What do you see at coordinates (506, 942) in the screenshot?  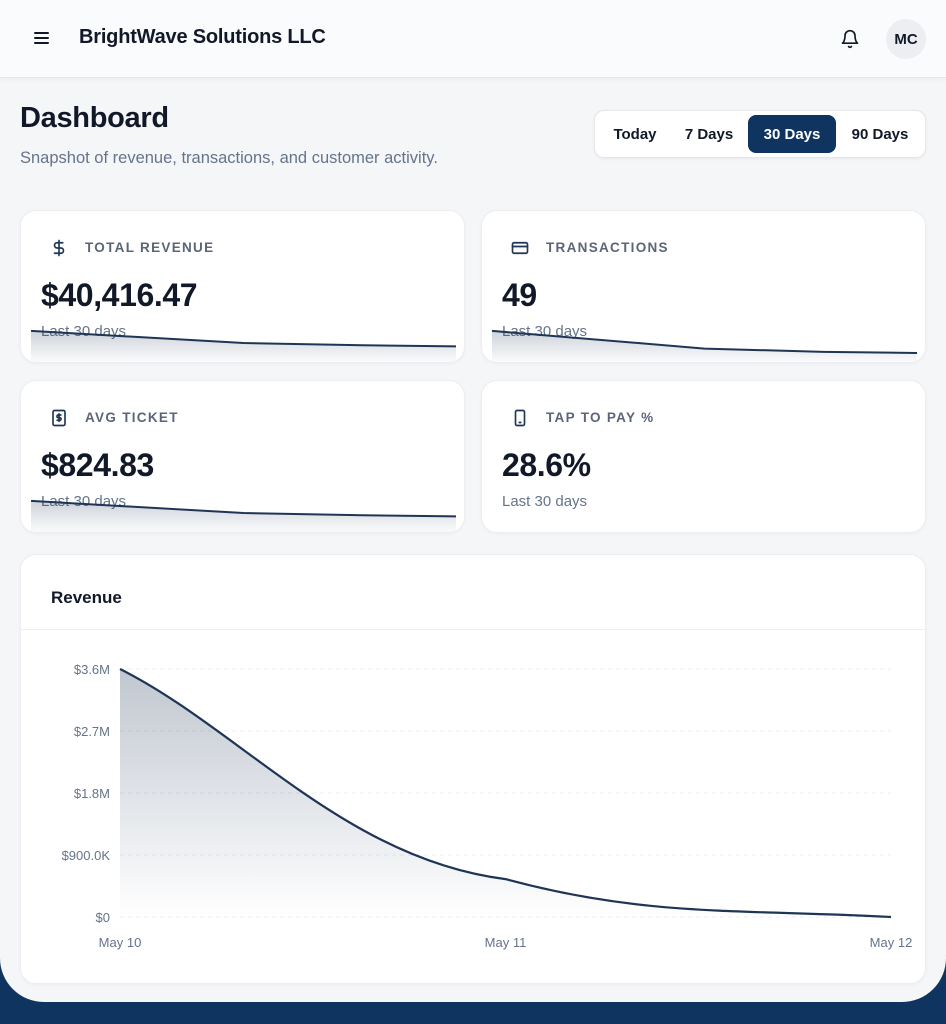 I see `x-tick-label: May 11` at bounding box center [506, 942].